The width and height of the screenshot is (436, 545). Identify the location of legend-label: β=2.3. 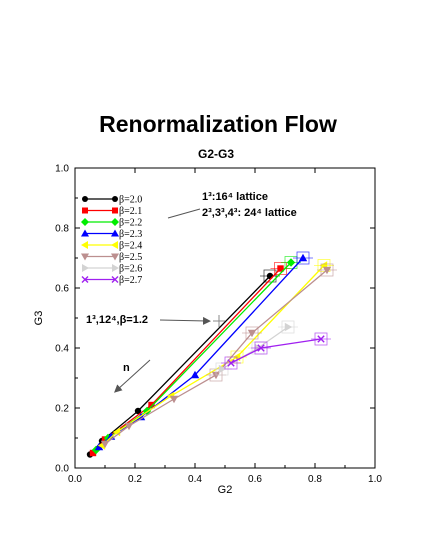
(130, 234).